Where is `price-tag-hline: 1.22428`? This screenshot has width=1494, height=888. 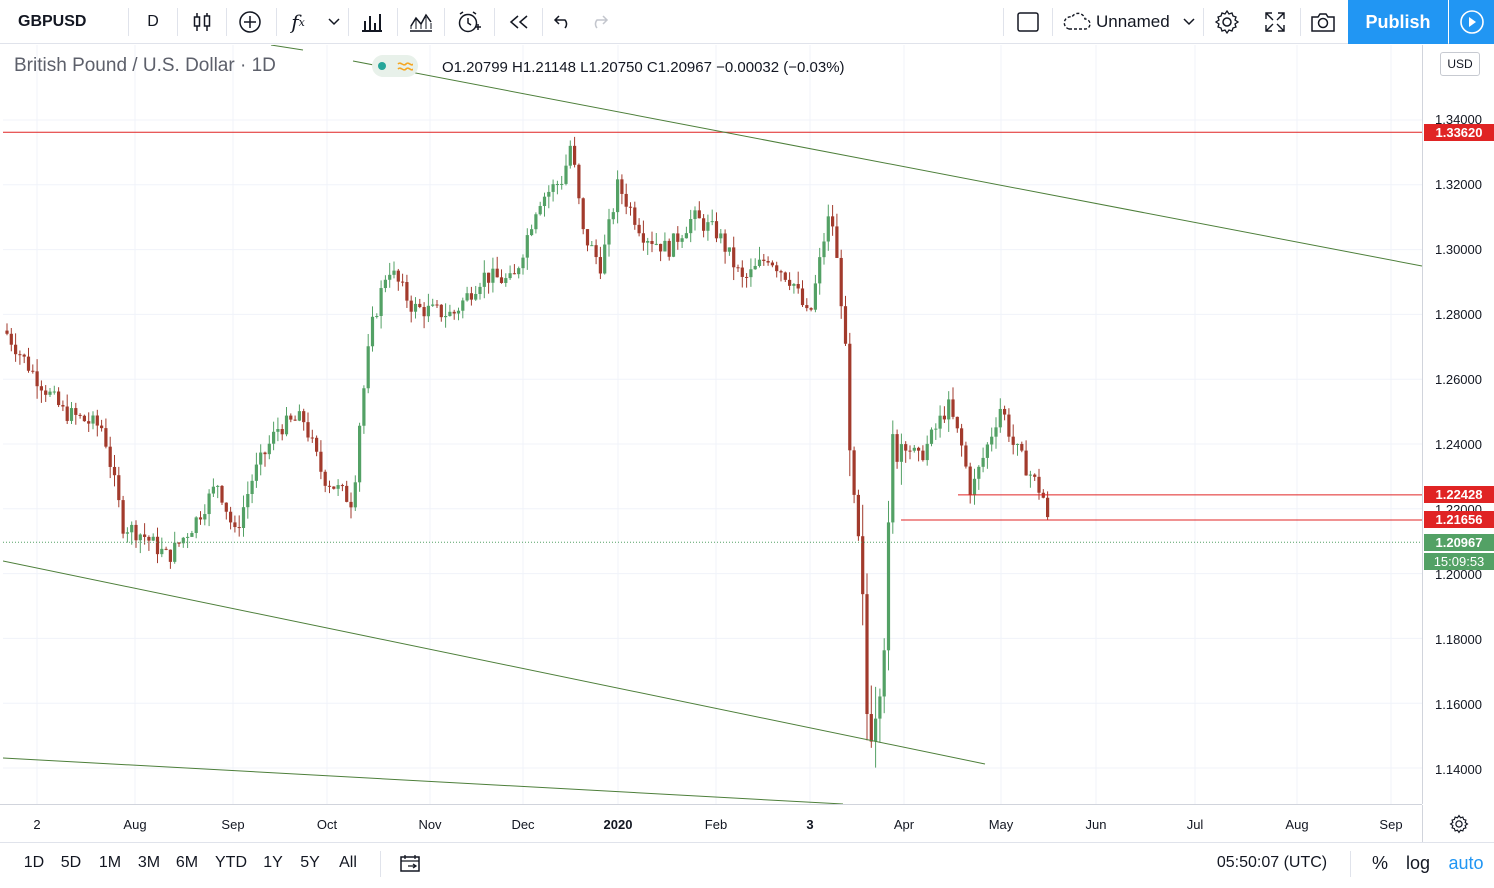
price-tag-hline: 1.22428 is located at coordinates (1459, 494).